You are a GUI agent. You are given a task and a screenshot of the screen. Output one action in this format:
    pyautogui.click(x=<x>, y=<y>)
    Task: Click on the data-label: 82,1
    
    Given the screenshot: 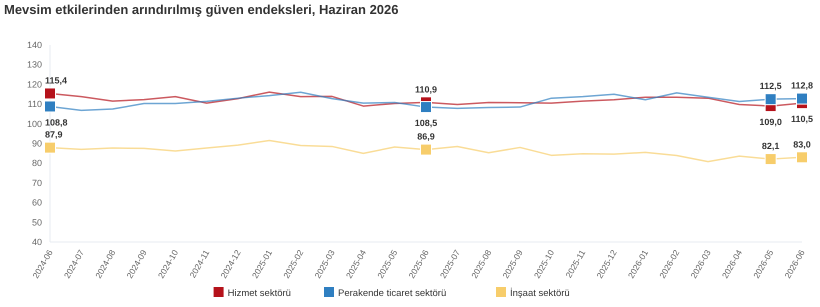 What is the action you would take?
    pyautogui.click(x=771, y=146)
    